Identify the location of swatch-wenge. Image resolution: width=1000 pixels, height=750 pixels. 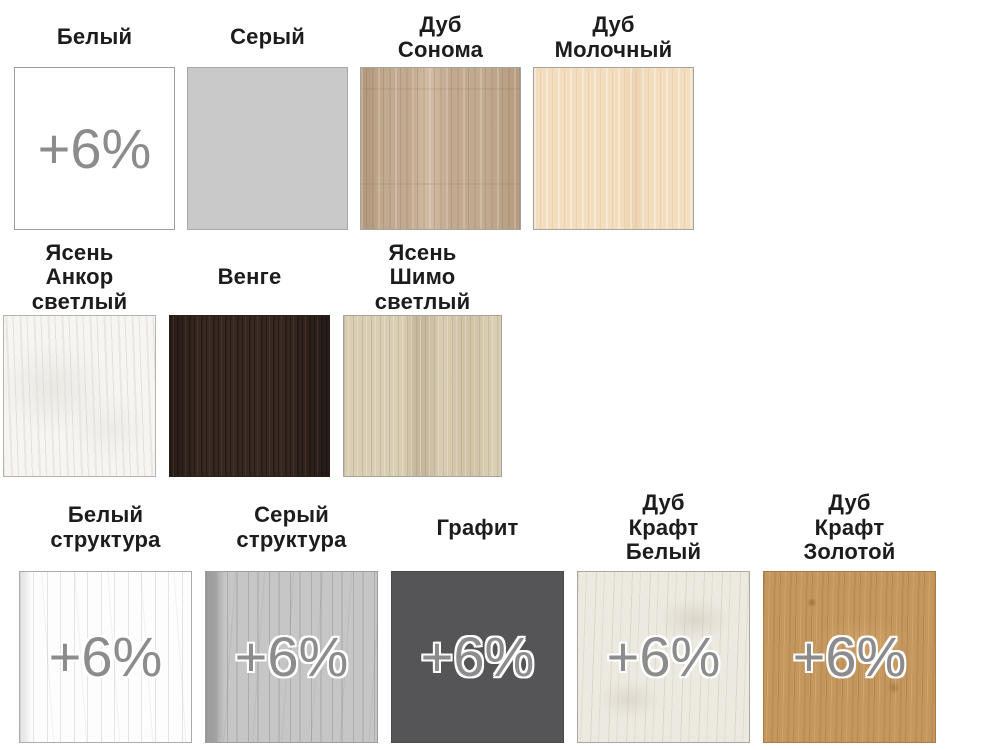
(249, 396).